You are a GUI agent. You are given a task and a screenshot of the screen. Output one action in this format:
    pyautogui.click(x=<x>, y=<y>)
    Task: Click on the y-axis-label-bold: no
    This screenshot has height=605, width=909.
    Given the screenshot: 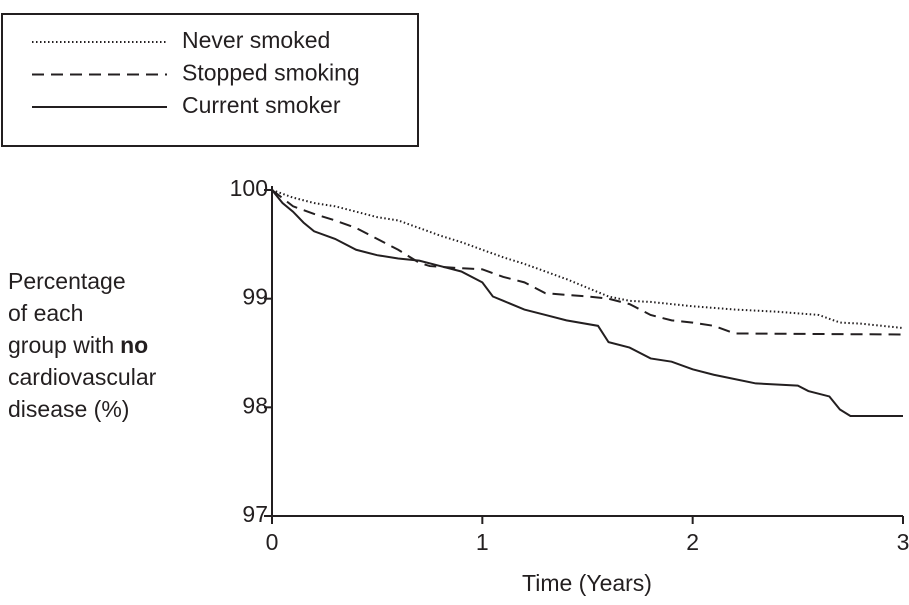 What is the action you would take?
    pyautogui.click(x=134, y=345)
    